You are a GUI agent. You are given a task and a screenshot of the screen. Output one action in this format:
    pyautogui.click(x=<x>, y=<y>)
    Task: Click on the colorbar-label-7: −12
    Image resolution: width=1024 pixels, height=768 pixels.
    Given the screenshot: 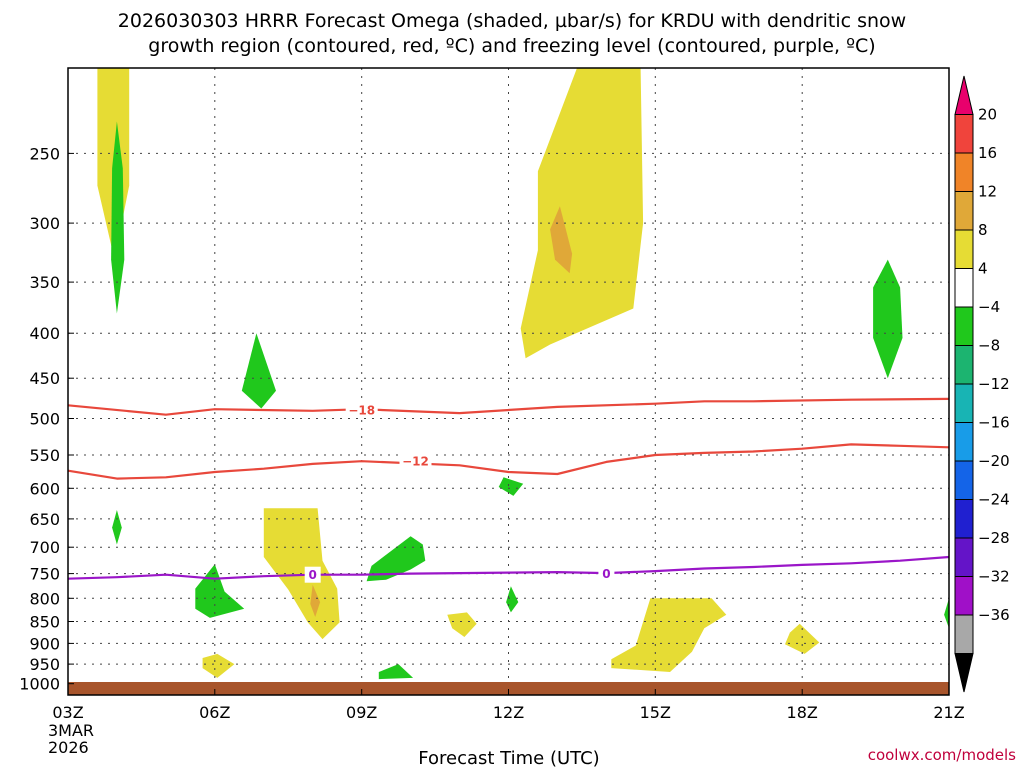 What is the action you would take?
    pyautogui.click(x=994, y=384)
    